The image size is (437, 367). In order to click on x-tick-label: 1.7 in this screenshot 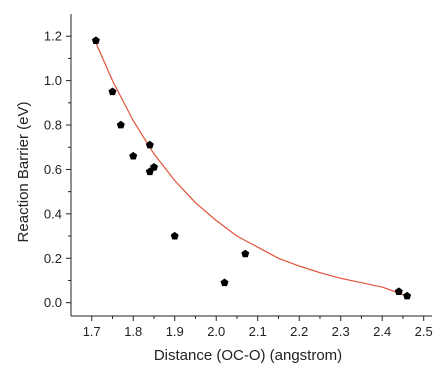, I will do `click(92, 331)`.